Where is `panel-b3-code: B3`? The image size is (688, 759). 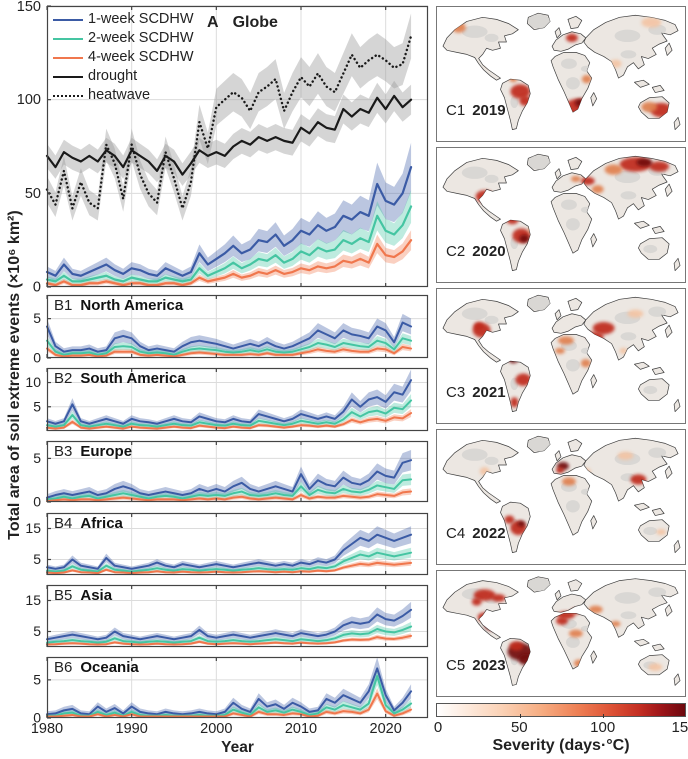 panel-b3-code: B3 is located at coordinates (63, 451).